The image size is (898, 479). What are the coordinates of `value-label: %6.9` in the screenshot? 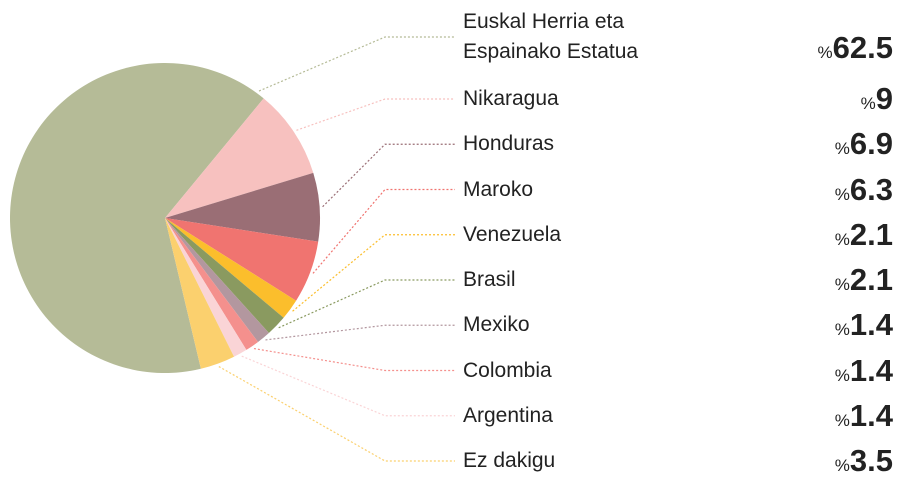 It's located at (863, 144).